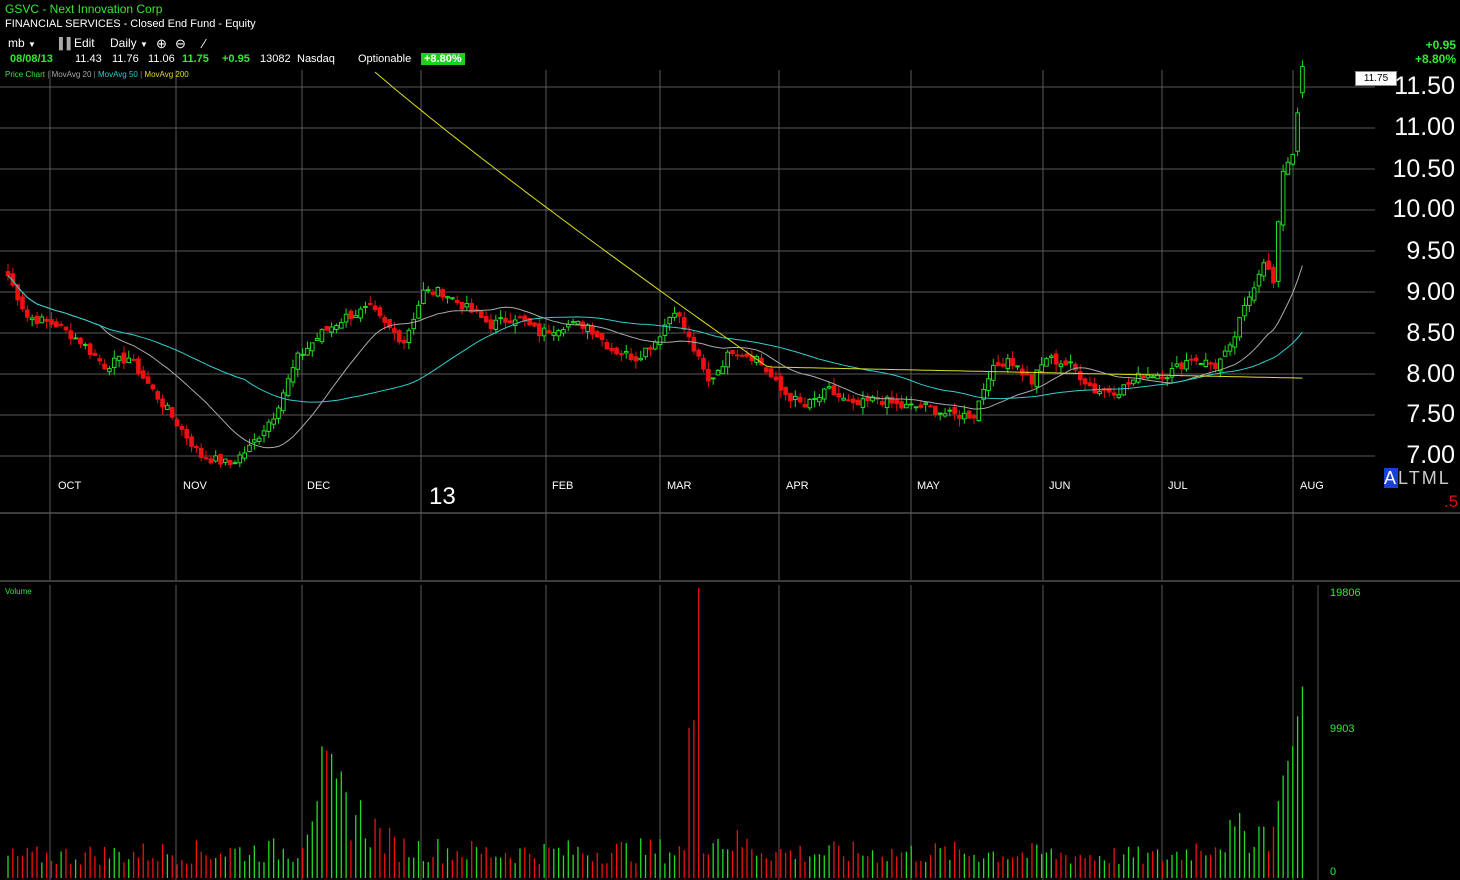 The image size is (1460, 880). Describe the element at coordinates (442, 496) in the screenshot. I see `year-label: 13` at that location.